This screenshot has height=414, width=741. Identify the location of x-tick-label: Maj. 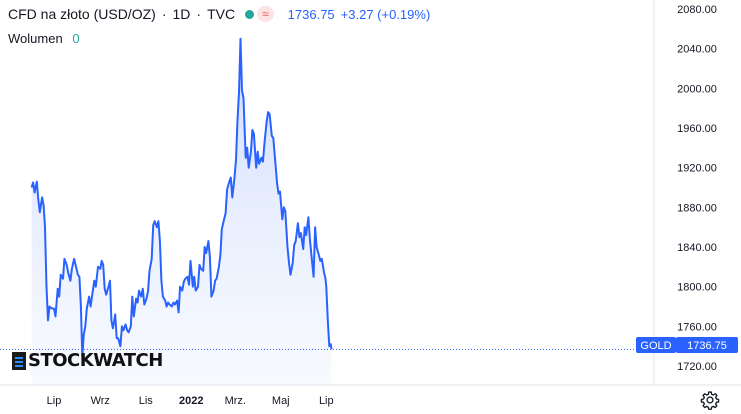
(281, 401).